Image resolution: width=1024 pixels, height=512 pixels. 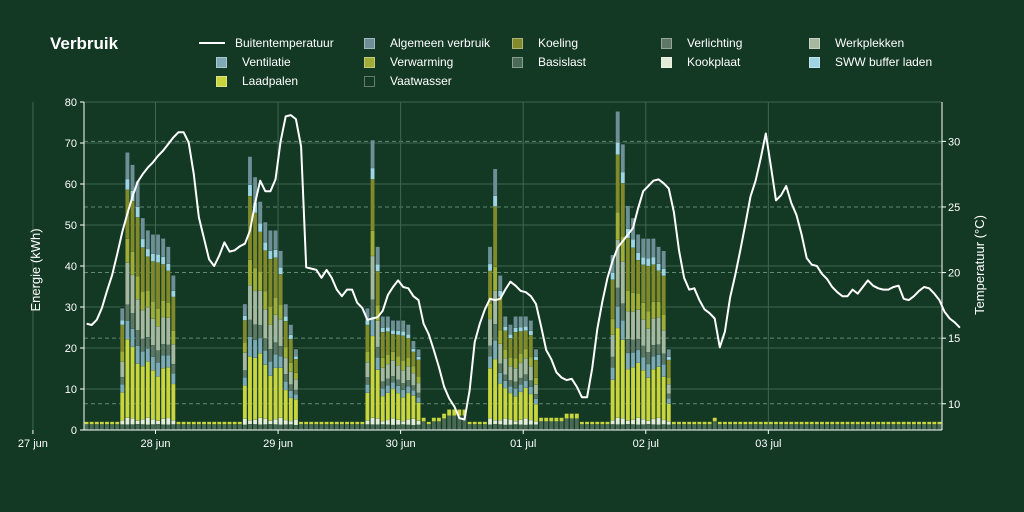 I want to click on legend-item-werkplekken: Werkplekken, so click(x=856, y=43).